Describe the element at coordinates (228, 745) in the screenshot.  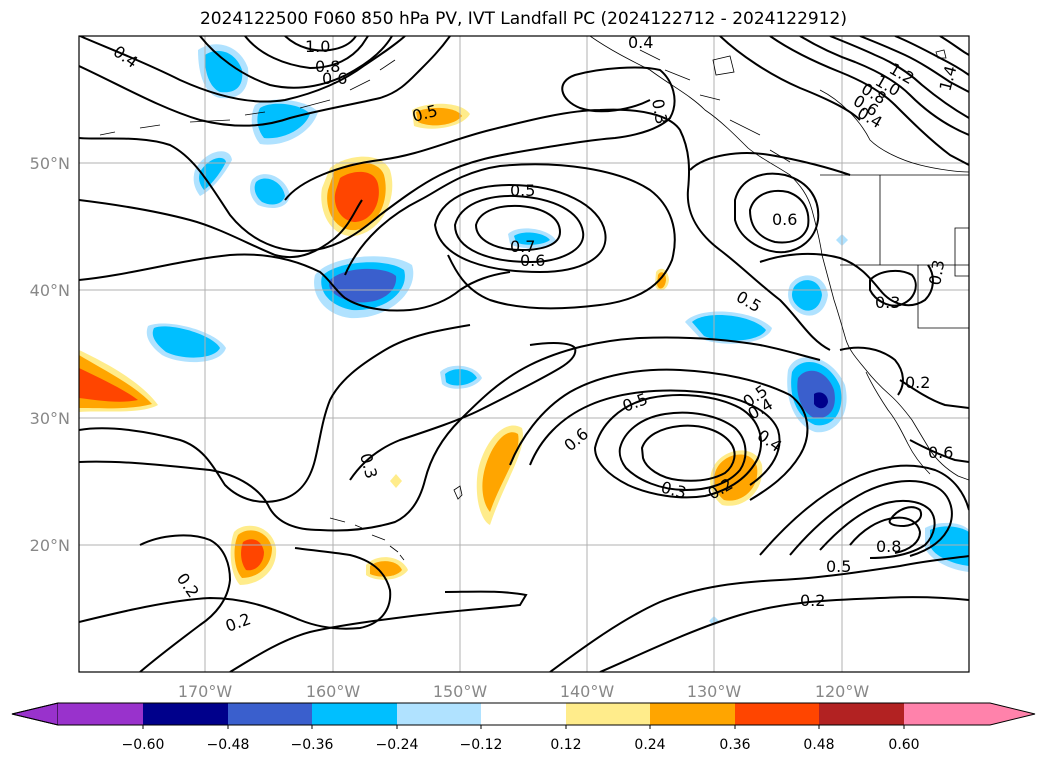
I see `colorbar-tick-label: −0.48` at that location.